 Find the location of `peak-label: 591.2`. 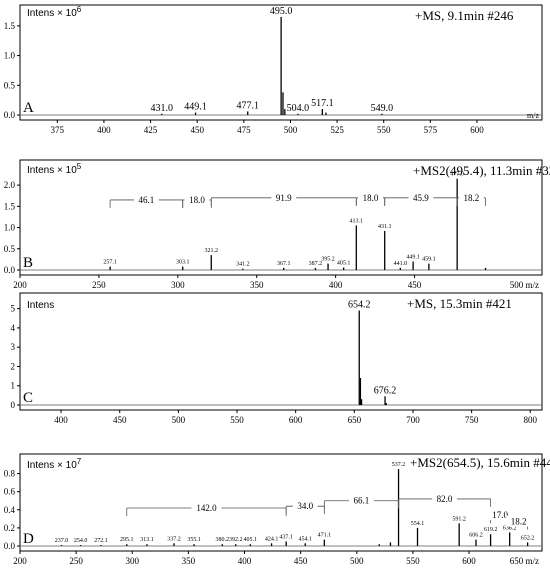

peak-label: 591.2 is located at coordinates (459, 519).